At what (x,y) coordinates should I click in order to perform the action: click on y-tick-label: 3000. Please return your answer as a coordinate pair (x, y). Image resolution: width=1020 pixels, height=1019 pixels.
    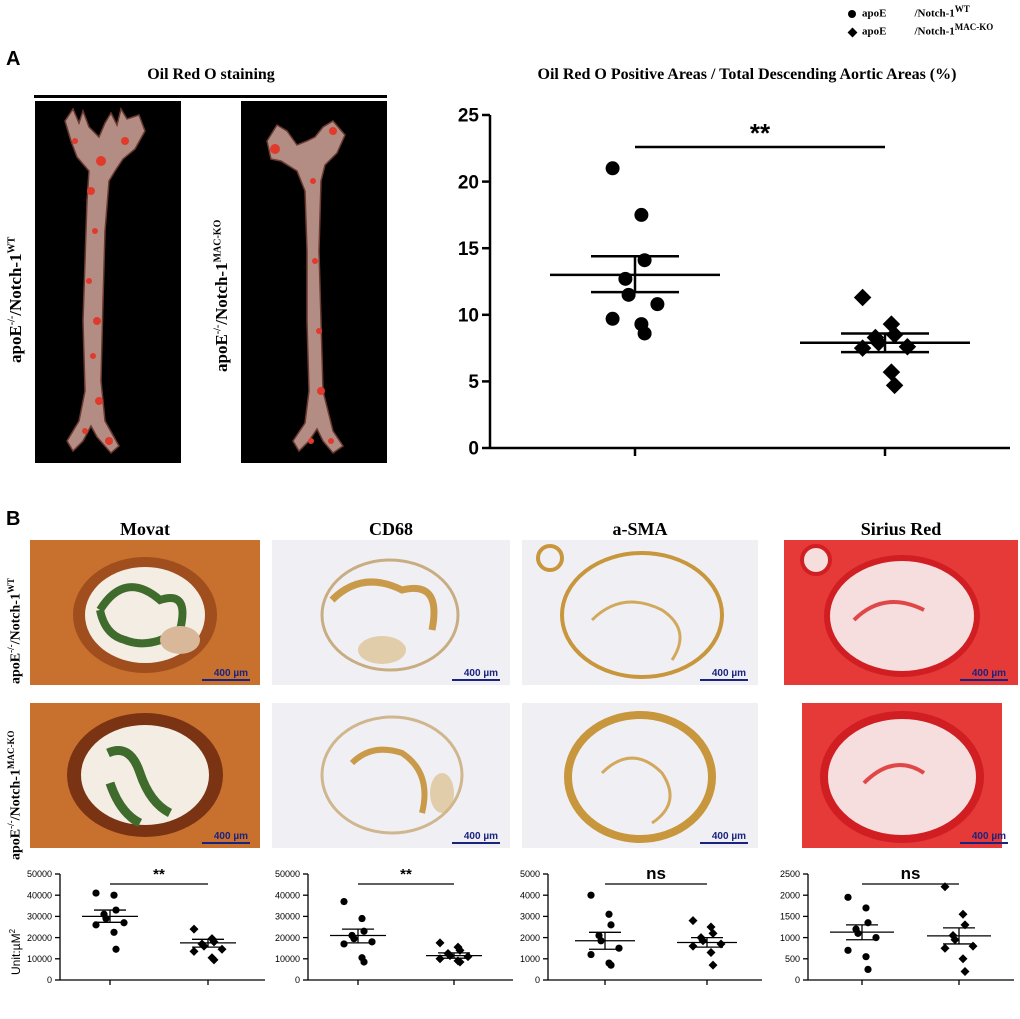
    Looking at the image, I should click on (530, 917).